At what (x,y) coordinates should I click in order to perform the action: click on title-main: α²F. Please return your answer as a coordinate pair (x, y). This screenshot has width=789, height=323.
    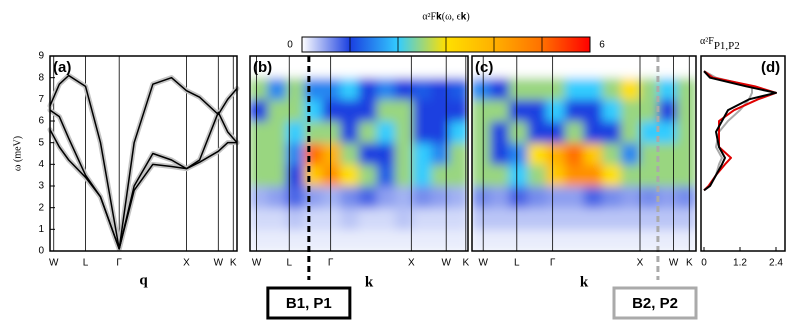
    Looking at the image, I should click on (707, 41).